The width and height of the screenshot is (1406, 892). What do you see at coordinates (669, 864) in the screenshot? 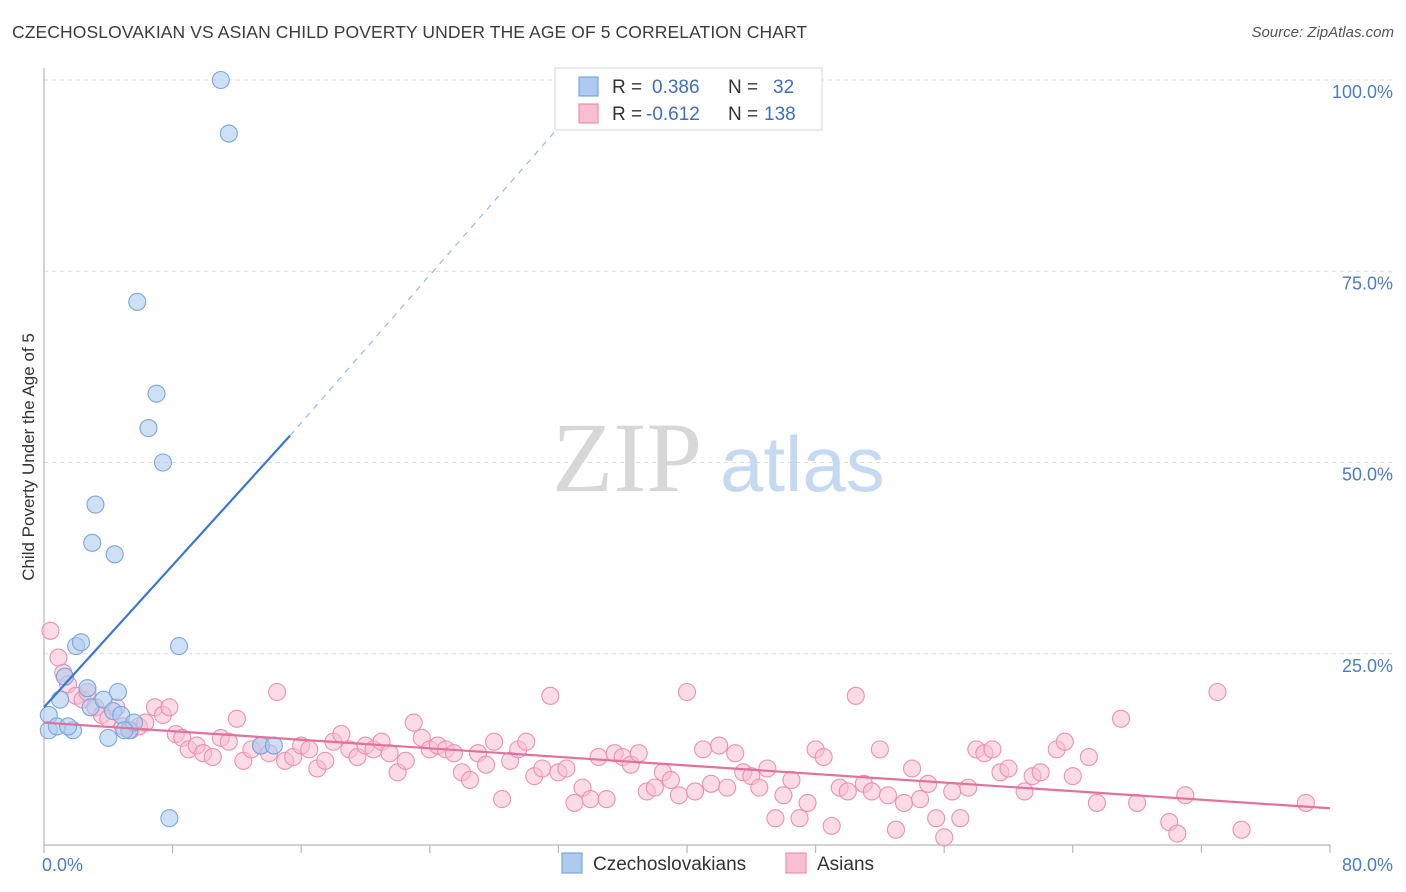
I see `legend-label-czechoslovakians: Czechoslovakians` at bounding box center [669, 864].